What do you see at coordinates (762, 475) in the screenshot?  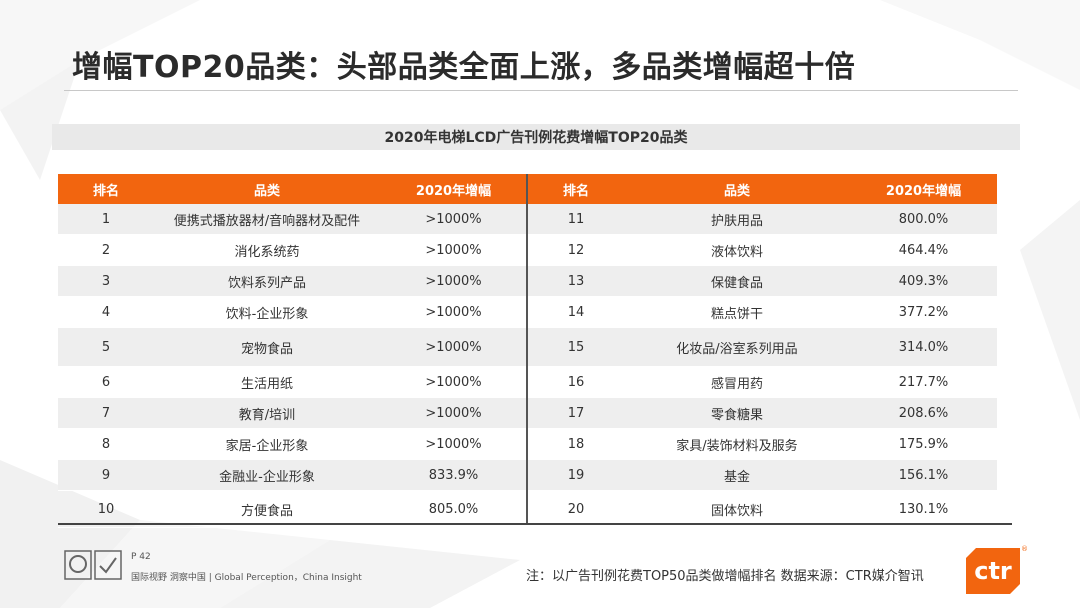 I see `table-row: 19 基金 156.1%` at bounding box center [762, 475].